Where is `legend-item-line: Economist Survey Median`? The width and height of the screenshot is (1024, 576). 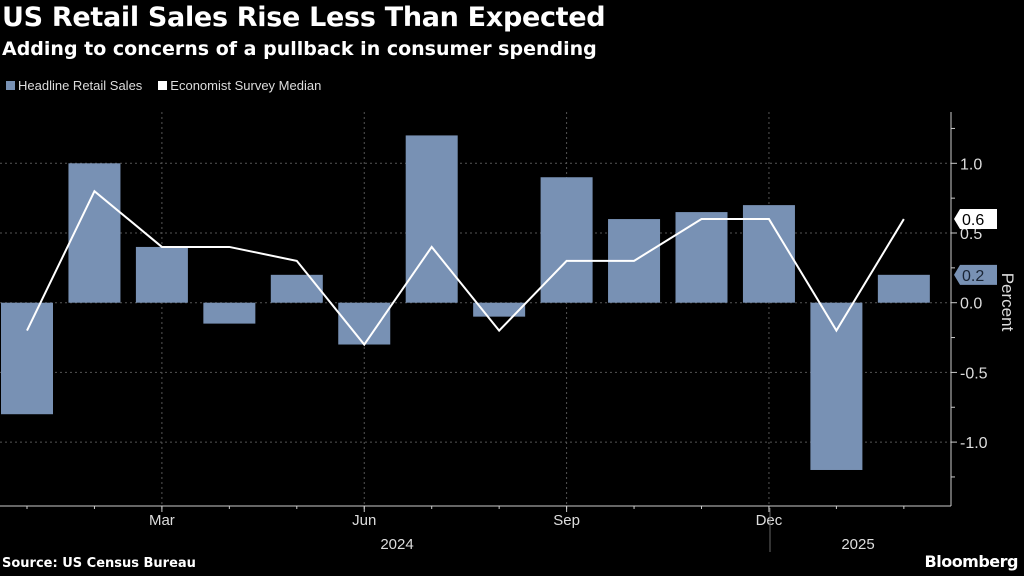
legend-item-line: Economist Survey Median is located at coordinates (239, 85).